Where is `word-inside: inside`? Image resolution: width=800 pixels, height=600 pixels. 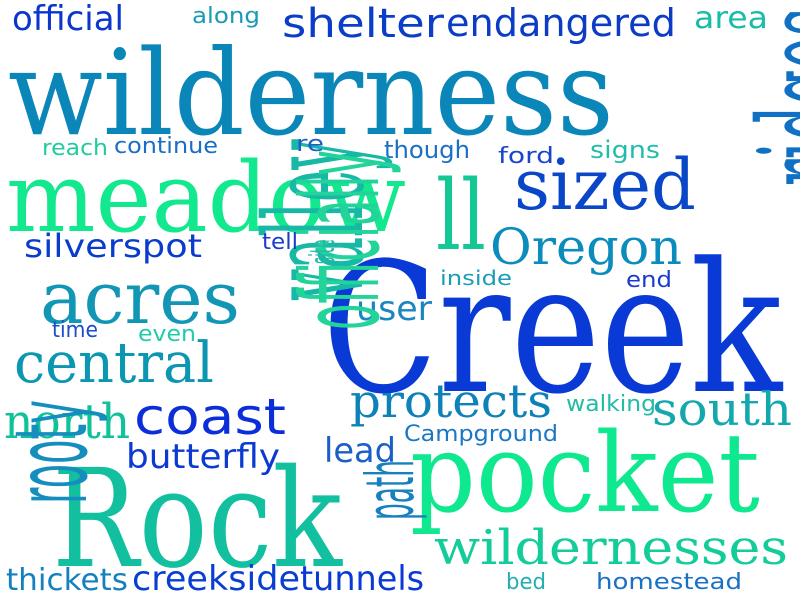
word-inside: inside is located at coordinates (476, 278).